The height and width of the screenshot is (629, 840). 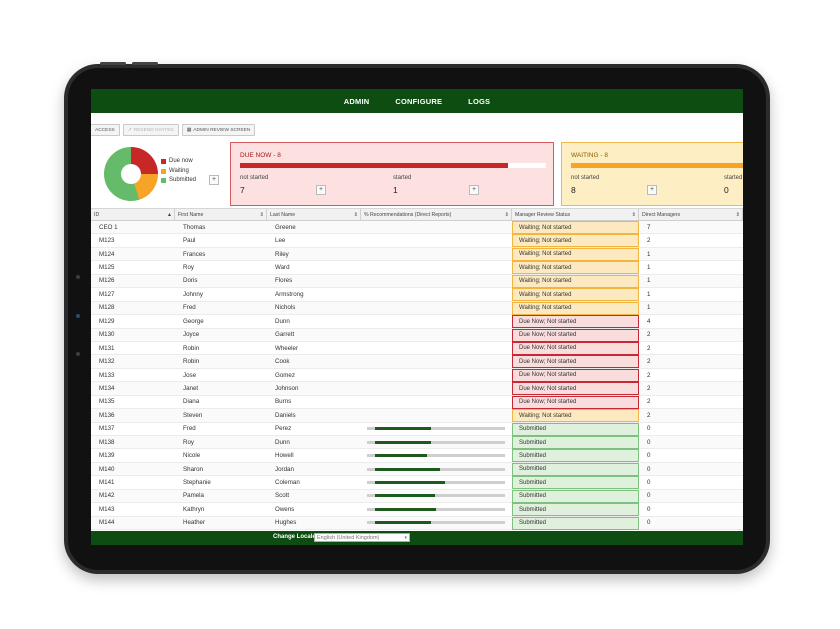 I want to click on cell-id: M130, so click(x=107, y=335).